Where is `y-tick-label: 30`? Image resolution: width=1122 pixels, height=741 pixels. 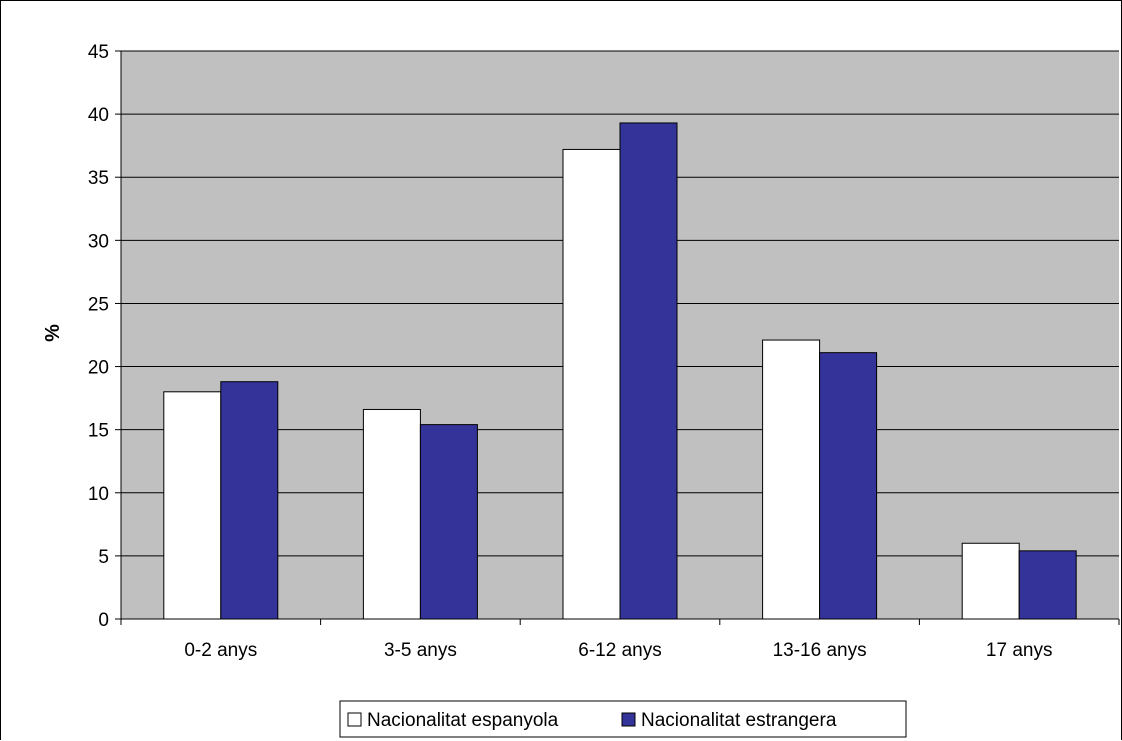
y-tick-label: 30 is located at coordinates (98, 241).